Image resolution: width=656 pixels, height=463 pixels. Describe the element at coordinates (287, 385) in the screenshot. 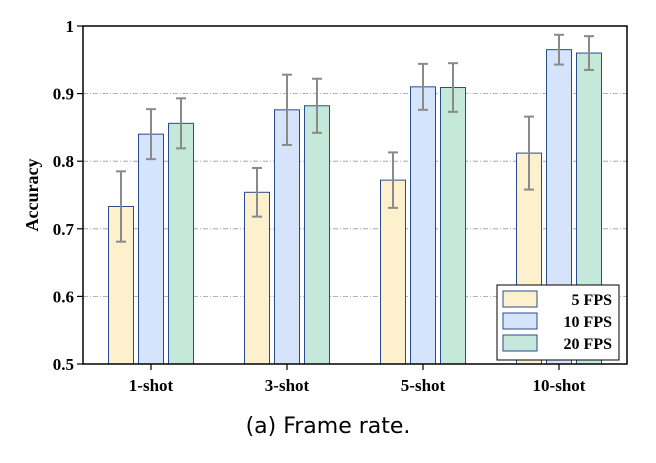

I see `x-tick-label: 3-shot` at that location.